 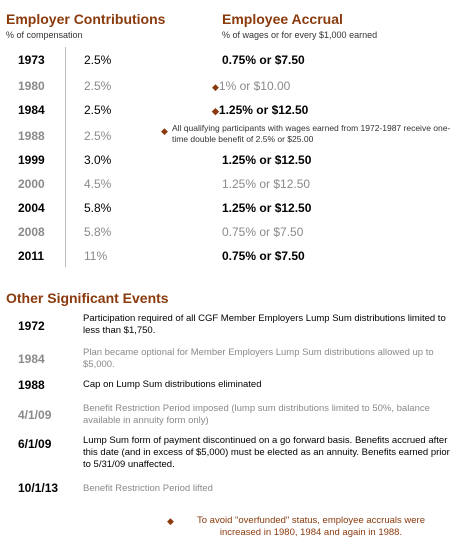 I want to click on event-text: Cap on Lump Sum distributions eliminated, so click(x=172, y=384).